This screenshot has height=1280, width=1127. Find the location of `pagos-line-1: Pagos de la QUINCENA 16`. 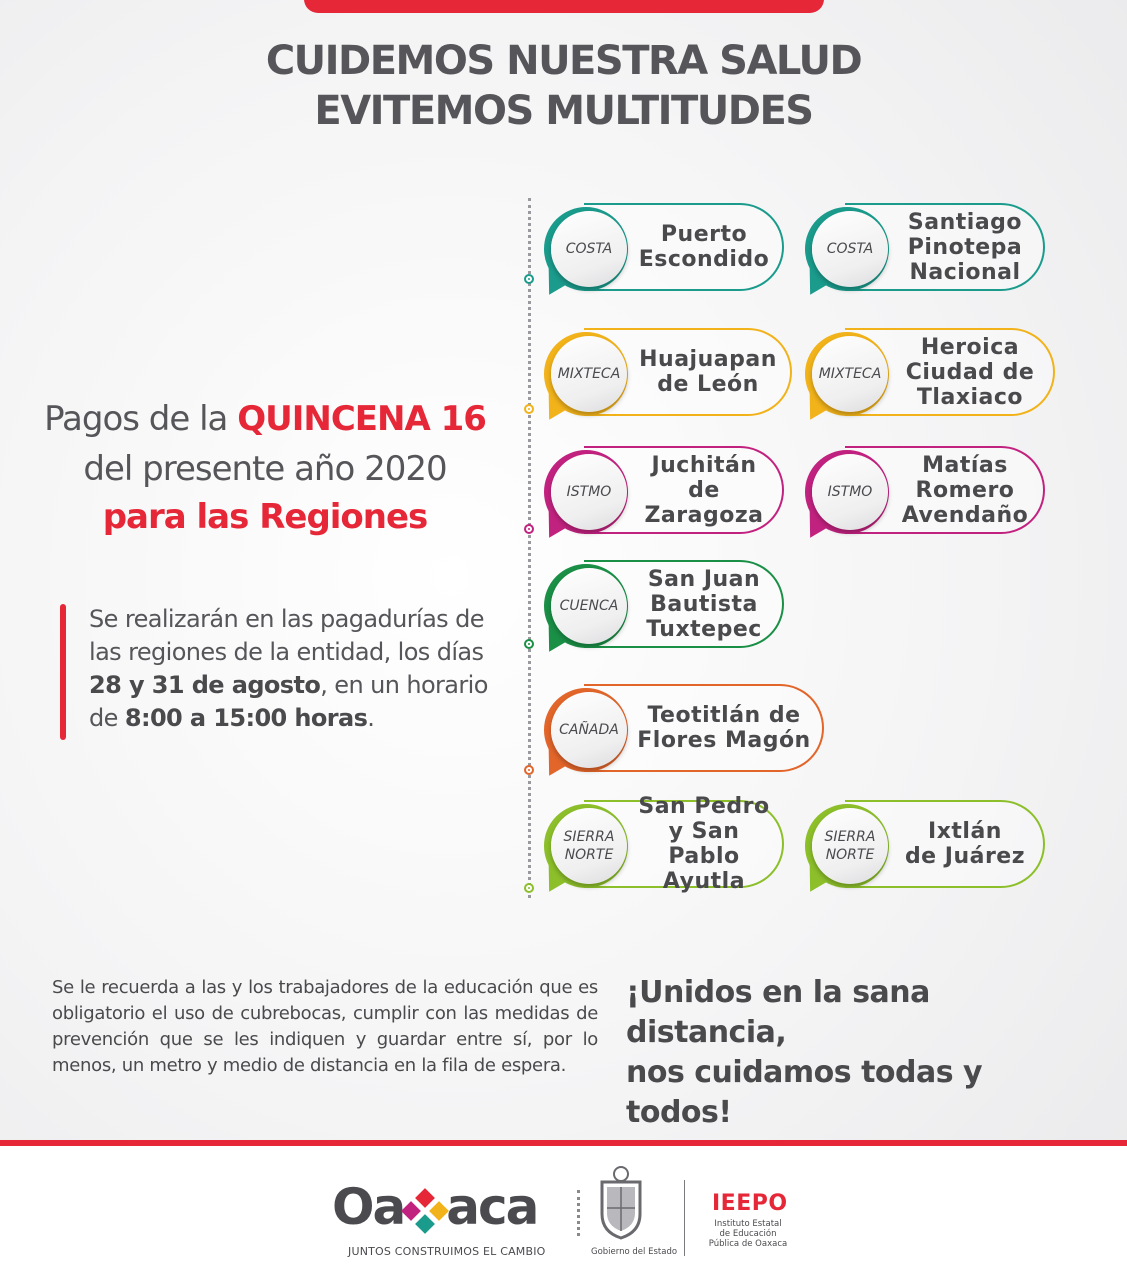

pagos-line-1: Pagos de la QUINCENA 16 is located at coordinates (265, 419).